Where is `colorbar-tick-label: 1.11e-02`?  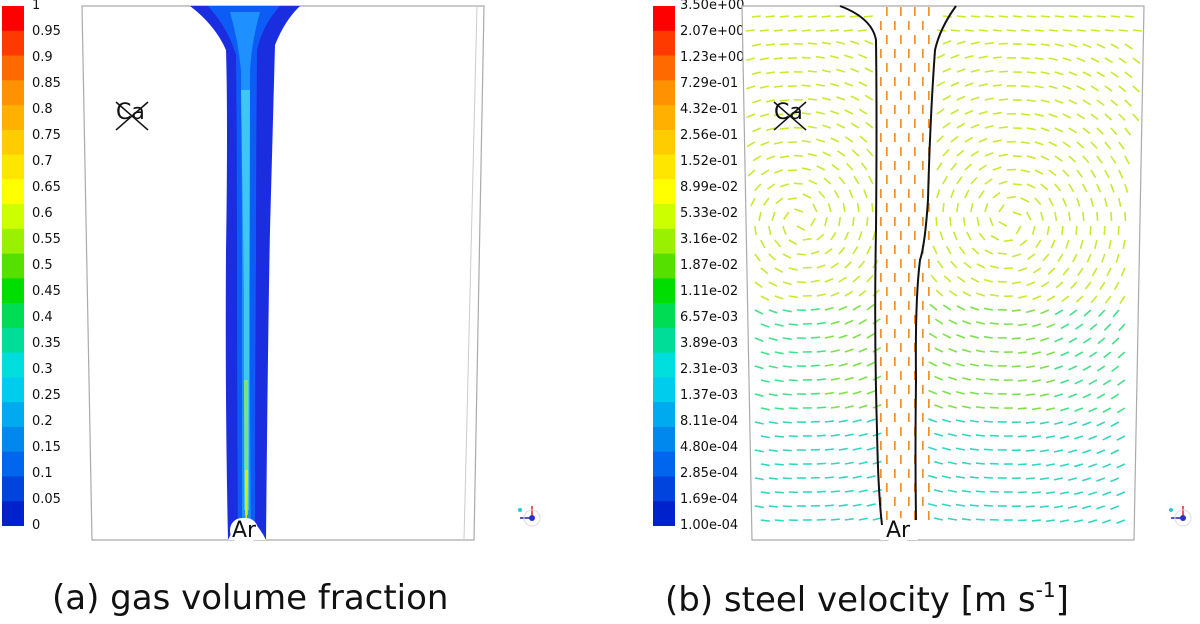
colorbar-tick-label: 1.11e-02 is located at coordinates (709, 291).